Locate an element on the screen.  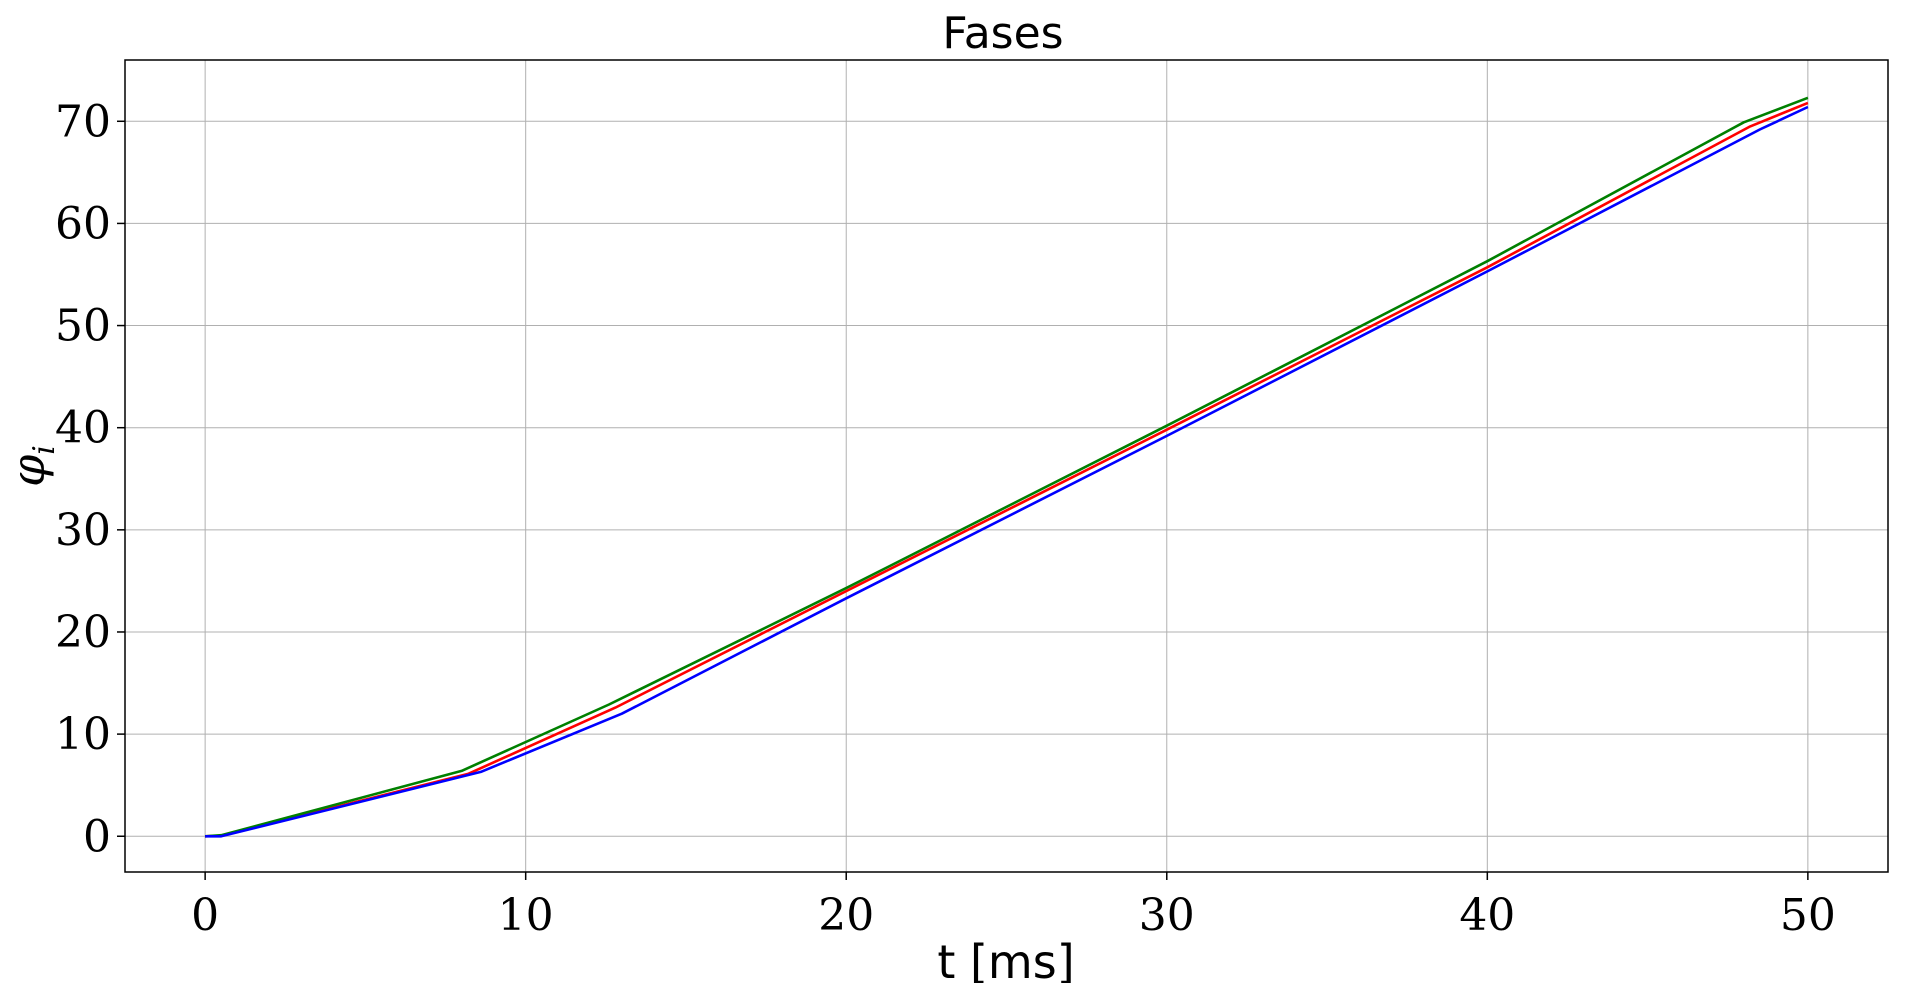
y-axis-label: φi is located at coordinates (31, 466).